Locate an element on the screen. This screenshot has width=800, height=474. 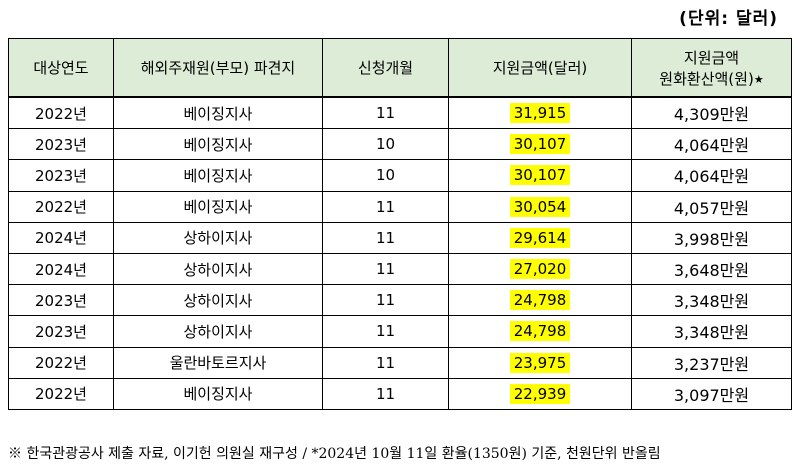
table-row: 2024년 상하이지사 11 27,020 3,648만원 is located at coordinates (400, 269).